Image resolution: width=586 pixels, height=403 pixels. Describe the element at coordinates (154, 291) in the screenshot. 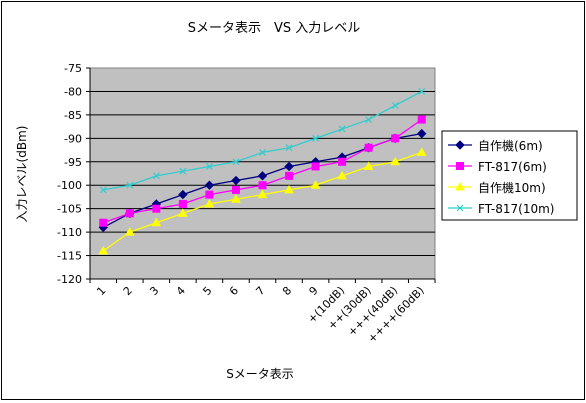

I see `x-tick-label: 3` at that location.